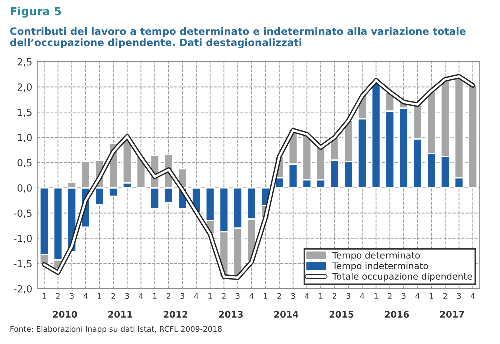  I want to click on y-tick-label: 2,0, so click(25, 88).